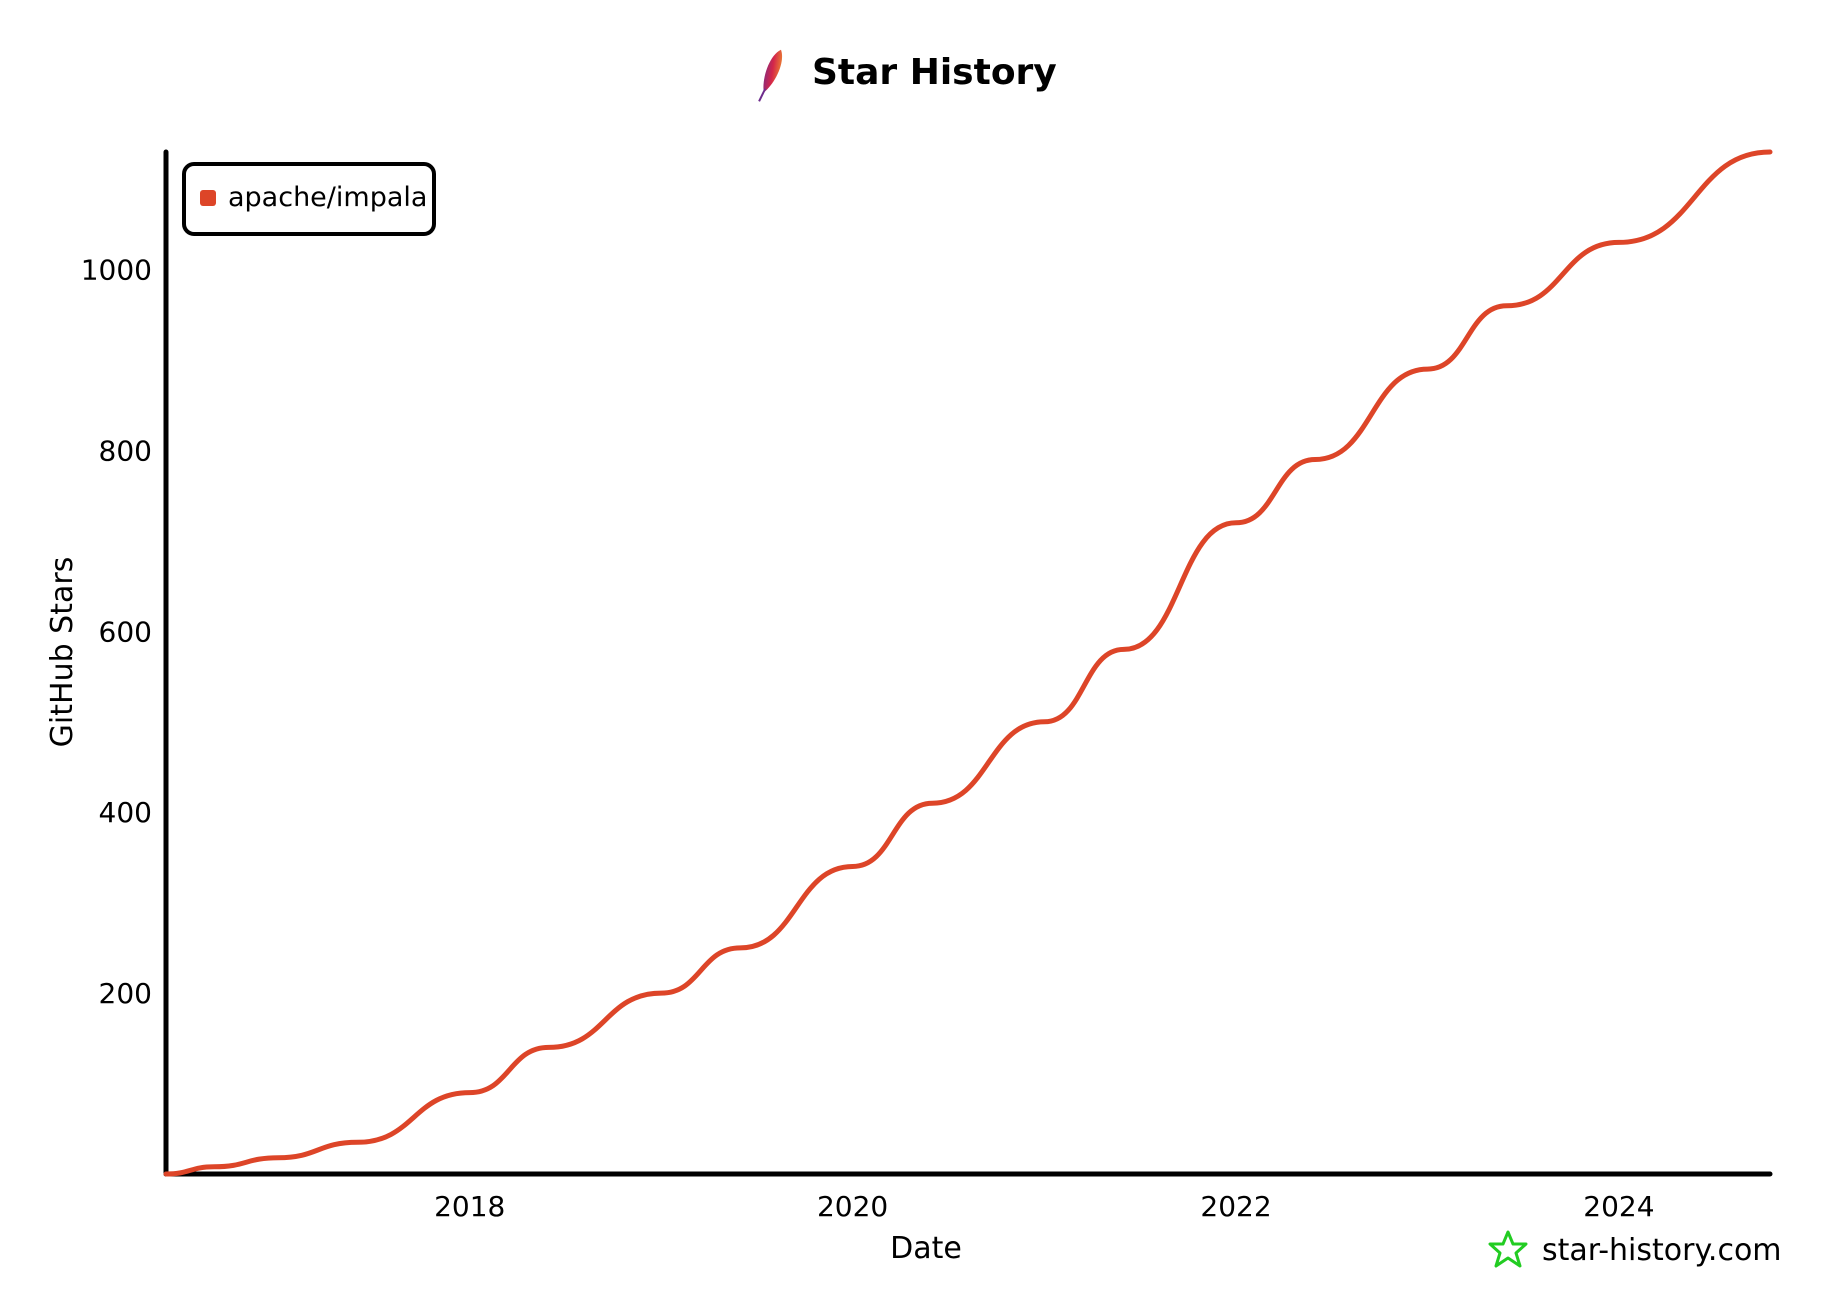 The height and width of the screenshot is (1308, 1832). Describe the element at coordinates (125, 450) in the screenshot. I see `y-tick-label: 800` at that location.